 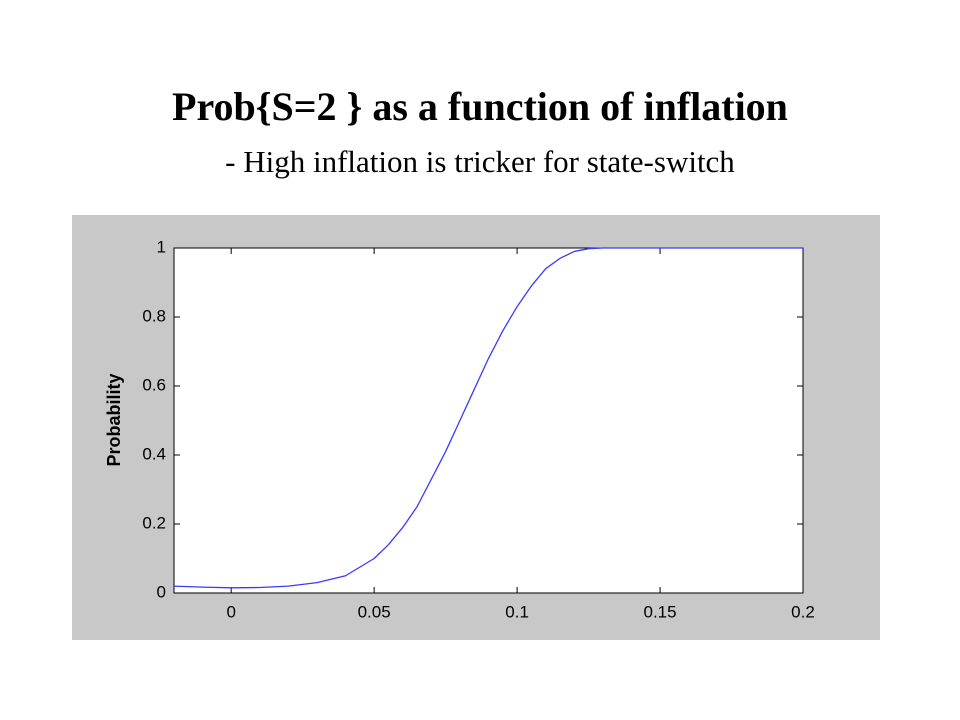 I want to click on x-tick-label: 0.2, so click(x=803, y=611).